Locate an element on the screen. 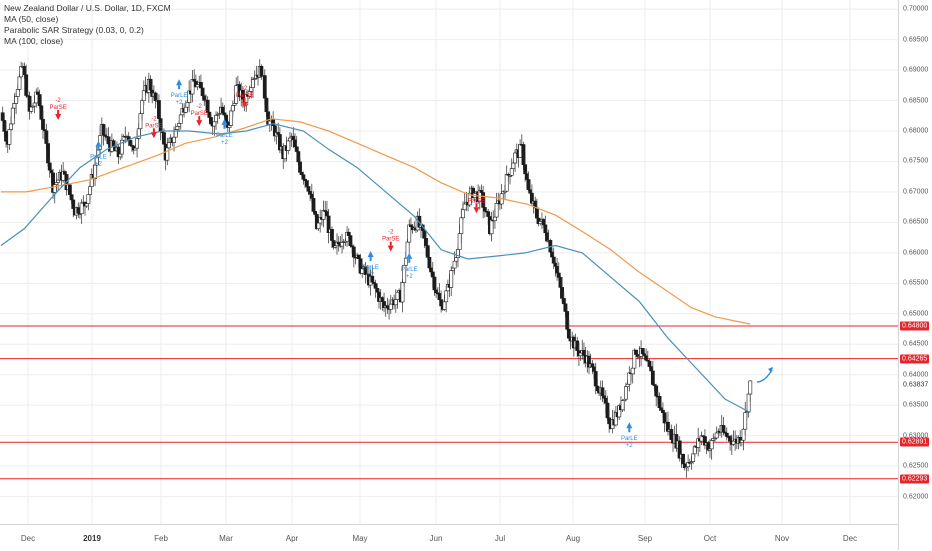 The width and height of the screenshot is (932, 551). forecast-arrow-line is located at coordinates (764, 376).